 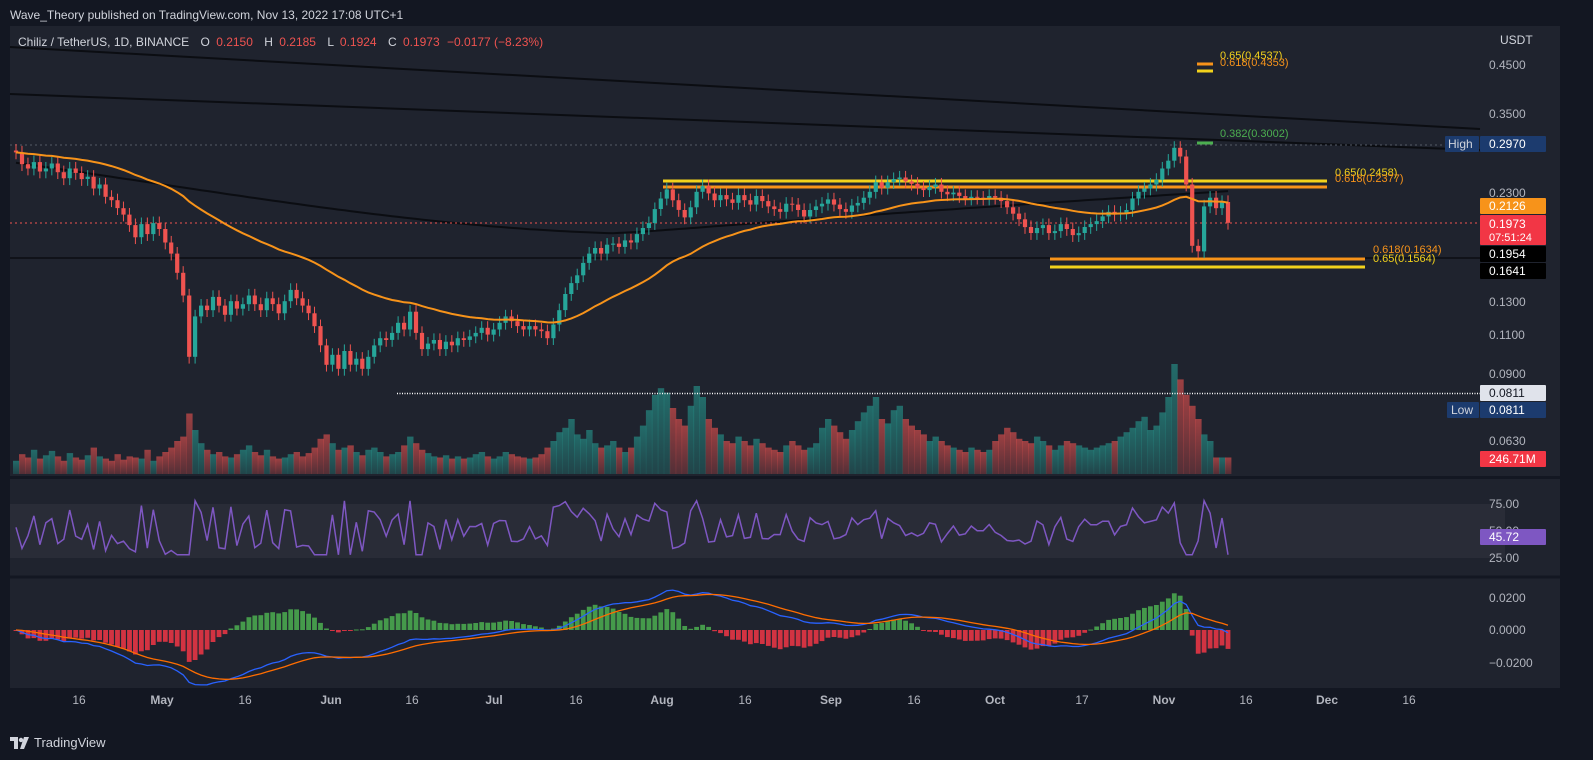 I want to click on price-tick: 0.1100, so click(x=1507, y=335).